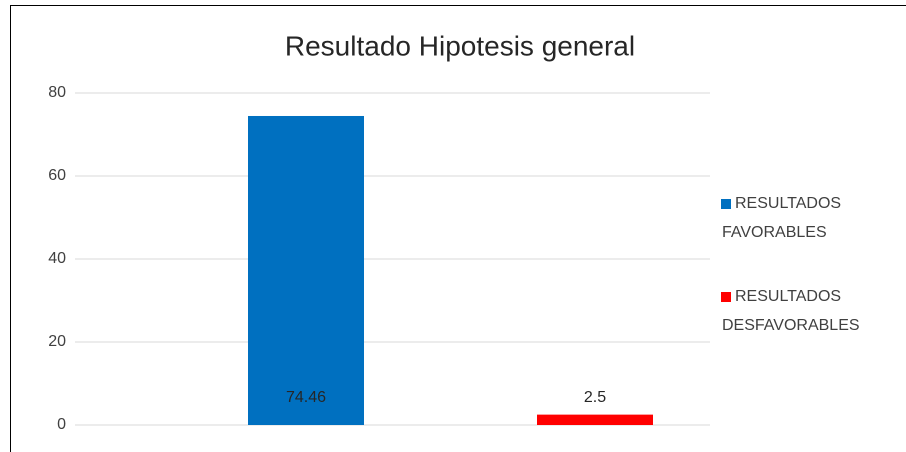 Image resolution: width=906 pixels, height=452 pixels. I want to click on y-tick-label: 80, so click(57, 92).